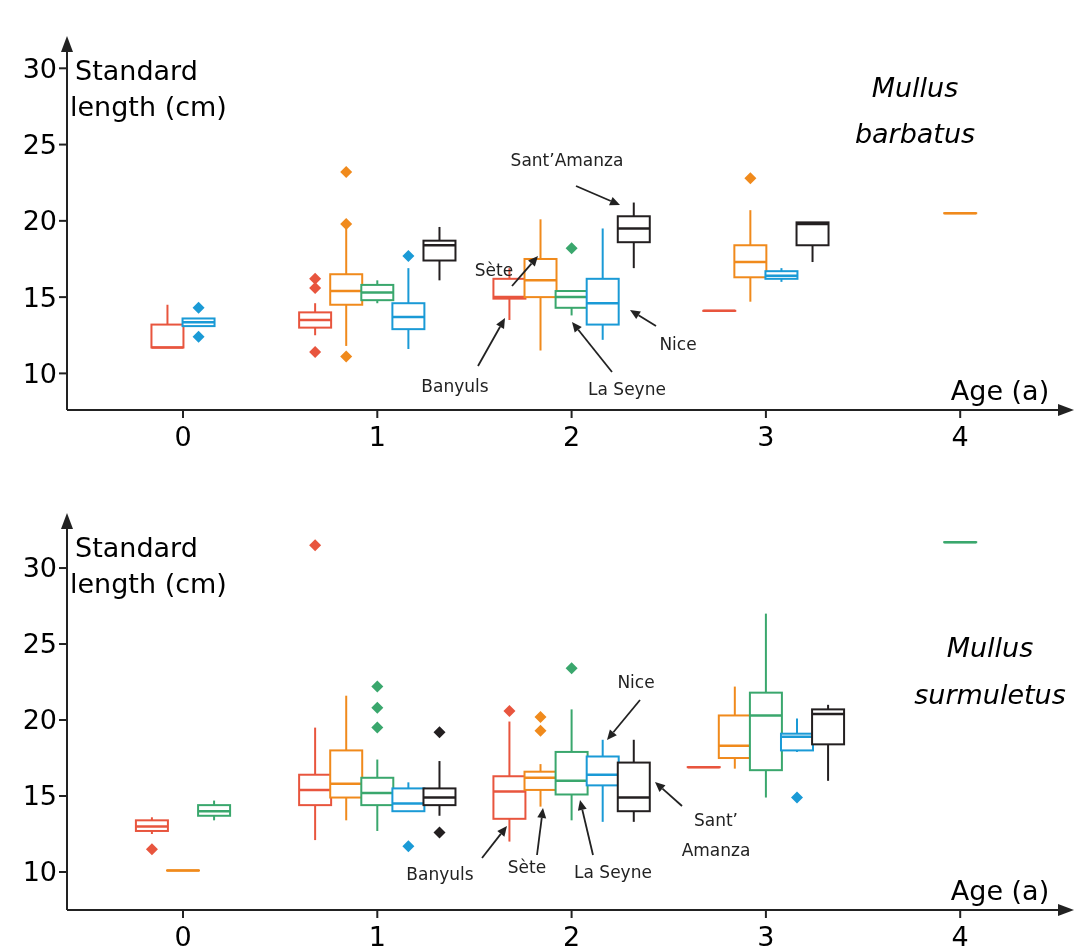 The height and width of the screenshot is (952, 1075). Describe the element at coordinates (990, 671) in the screenshot. I see `text: Mullus surmuletus` at that location.